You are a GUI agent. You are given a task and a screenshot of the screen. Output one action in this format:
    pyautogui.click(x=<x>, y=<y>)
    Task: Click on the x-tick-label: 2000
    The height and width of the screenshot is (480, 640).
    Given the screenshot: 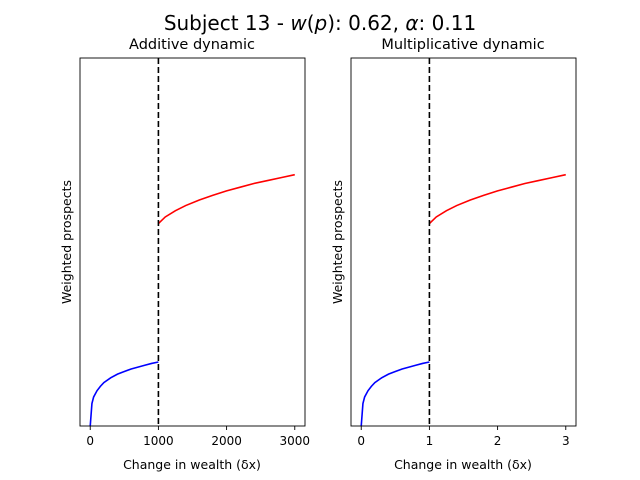 What is the action you would take?
    pyautogui.click(x=226, y=441)
    